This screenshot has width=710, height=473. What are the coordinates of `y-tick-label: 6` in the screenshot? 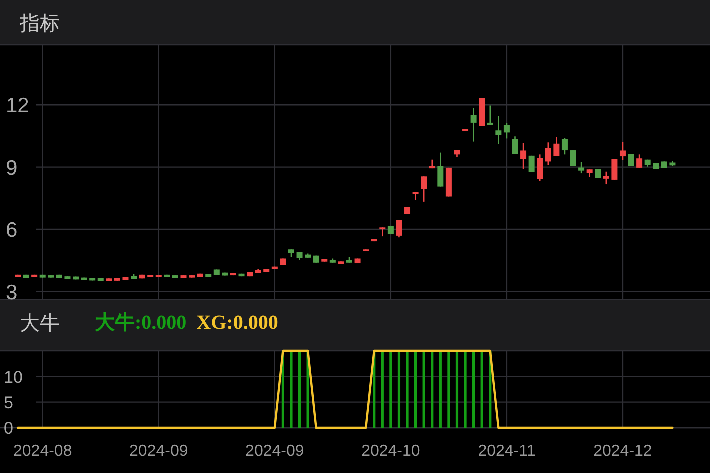 It's located at (12, 230).